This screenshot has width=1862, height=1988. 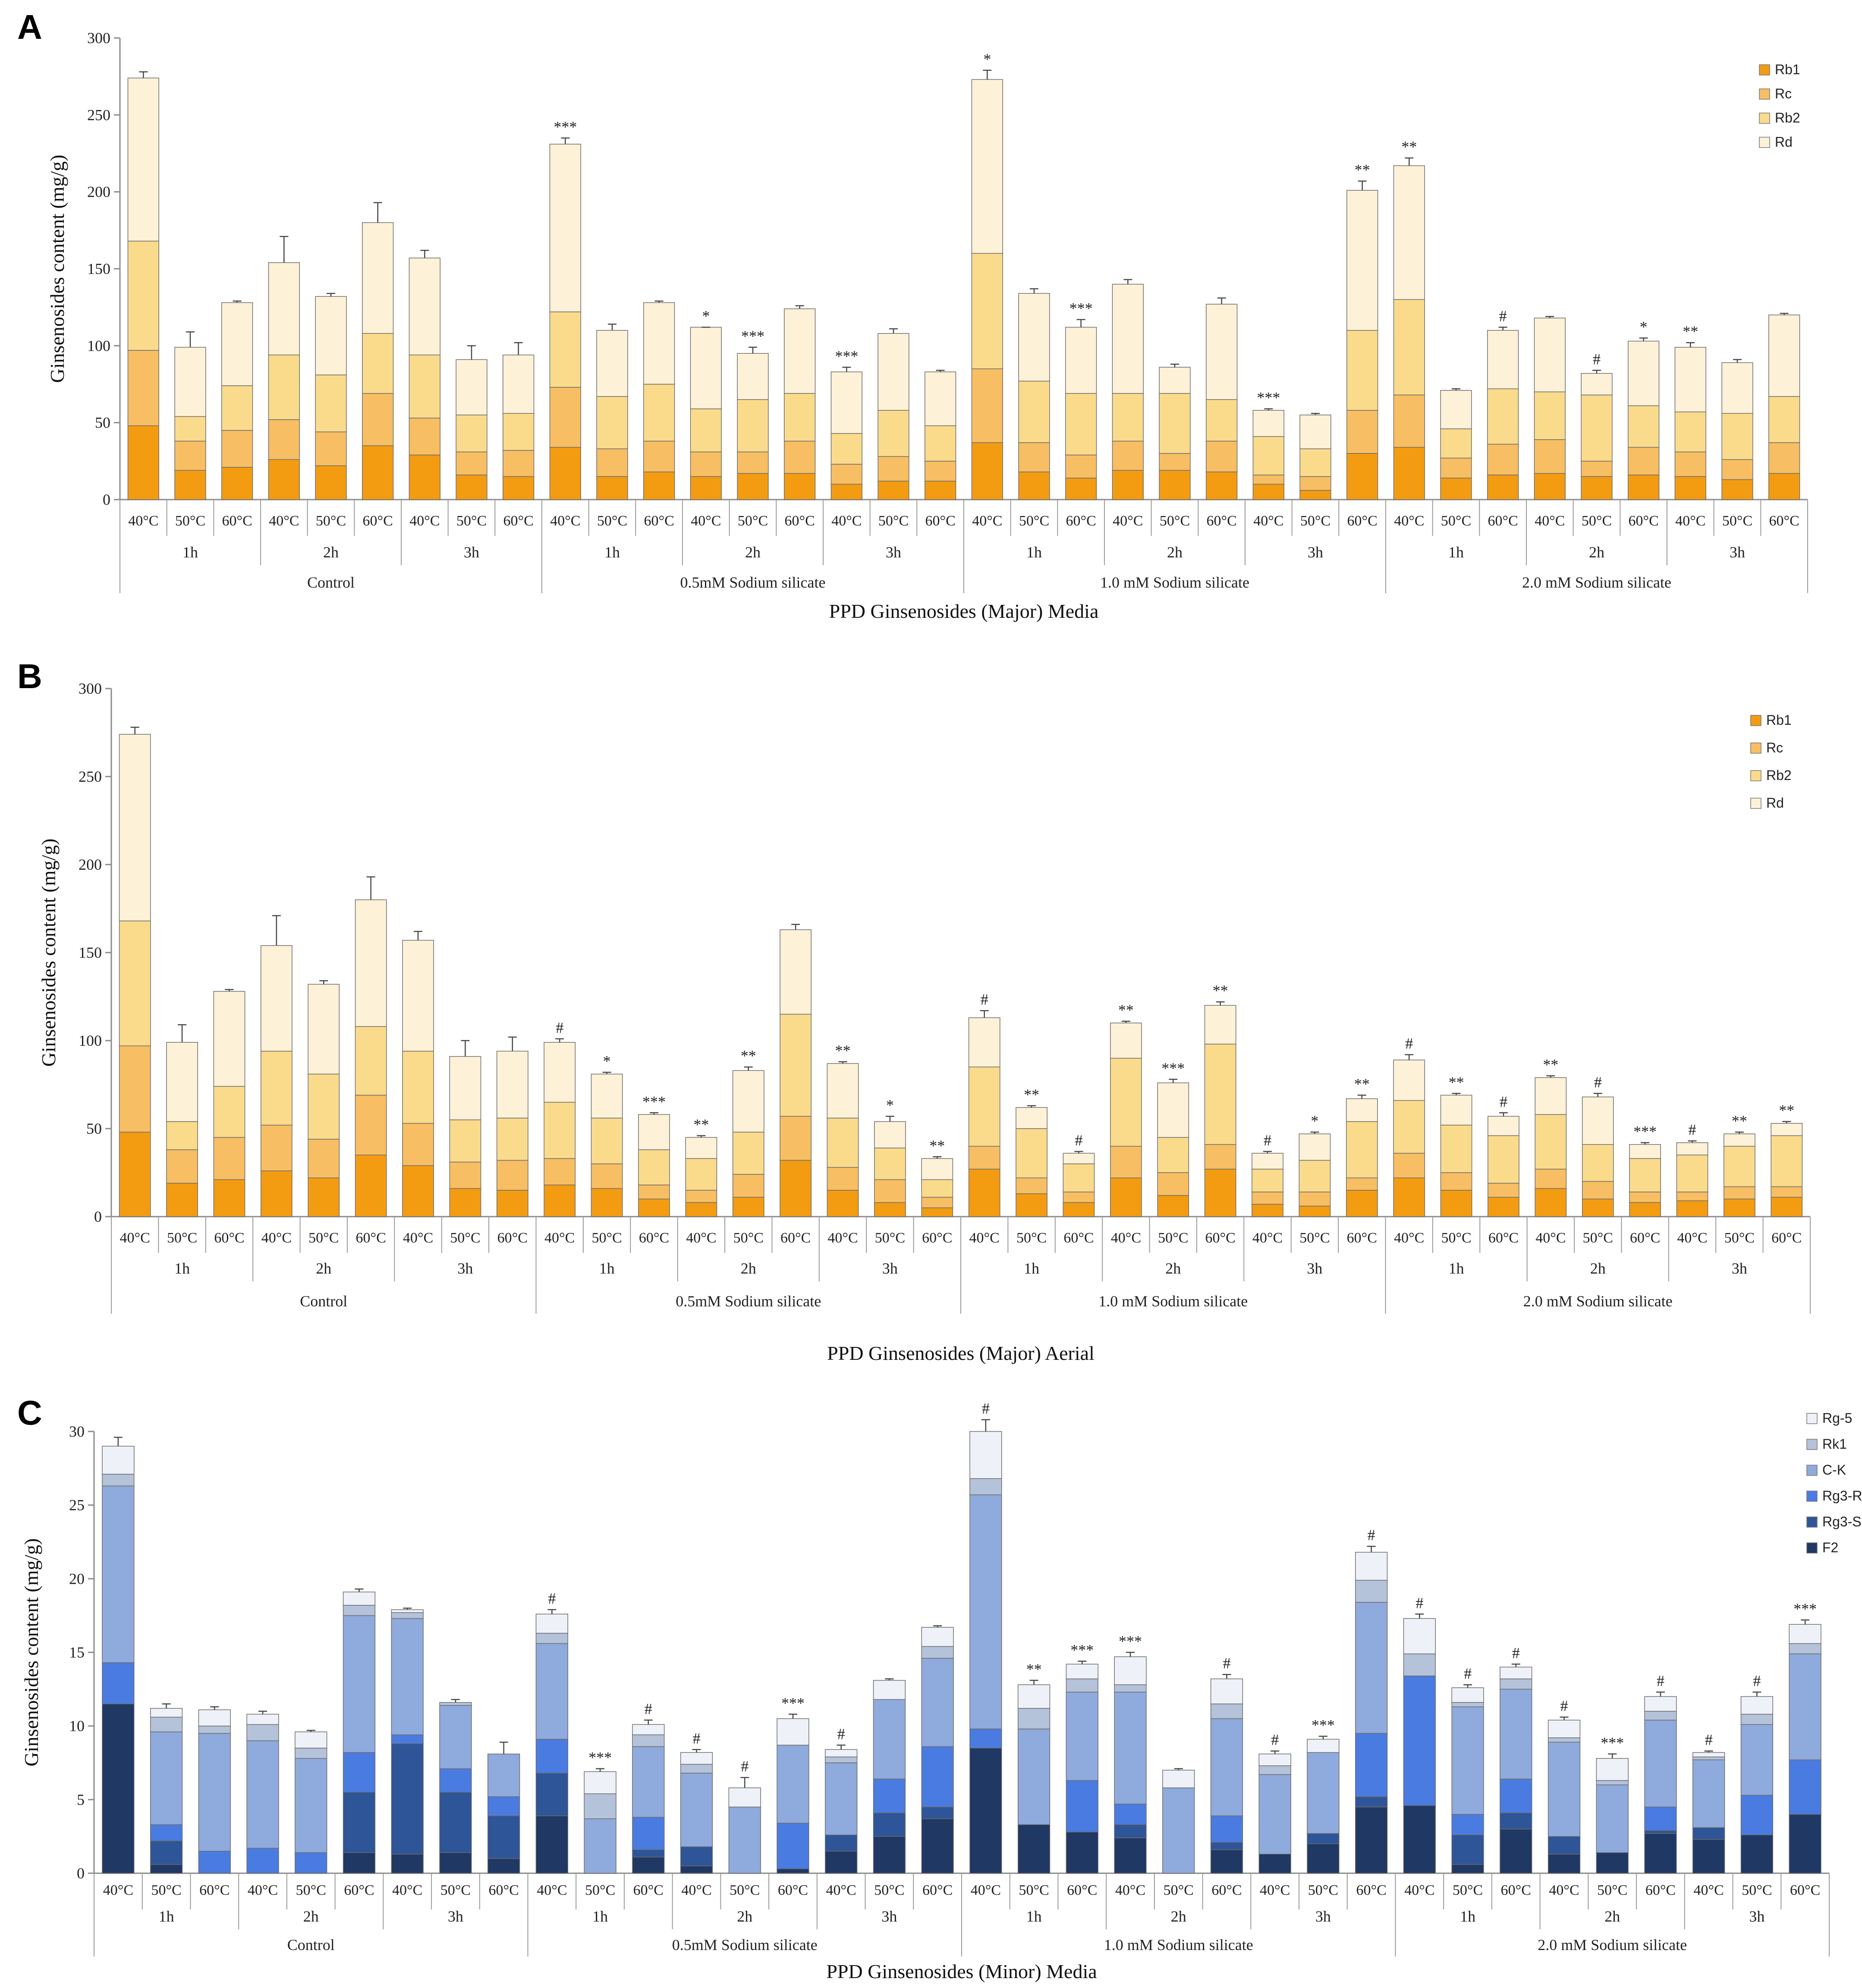 What do you see at coordinates (1612, 1944) in the screenshot?
I see `x-treatment-label: 2.0 mM Sodium silicate` at bounding box center [1612, 1944].